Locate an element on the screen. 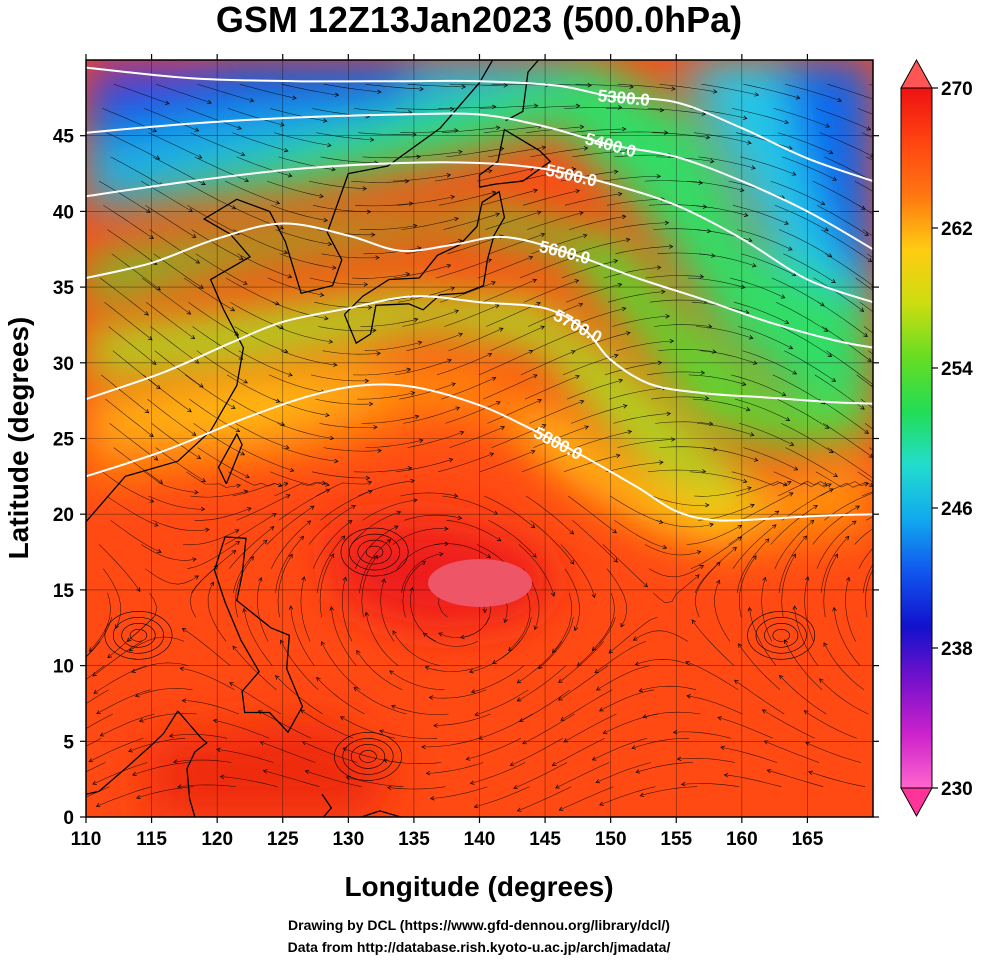 The image size is (982, 962). x-tick-label: 150 is located at coordinates (611, 839).